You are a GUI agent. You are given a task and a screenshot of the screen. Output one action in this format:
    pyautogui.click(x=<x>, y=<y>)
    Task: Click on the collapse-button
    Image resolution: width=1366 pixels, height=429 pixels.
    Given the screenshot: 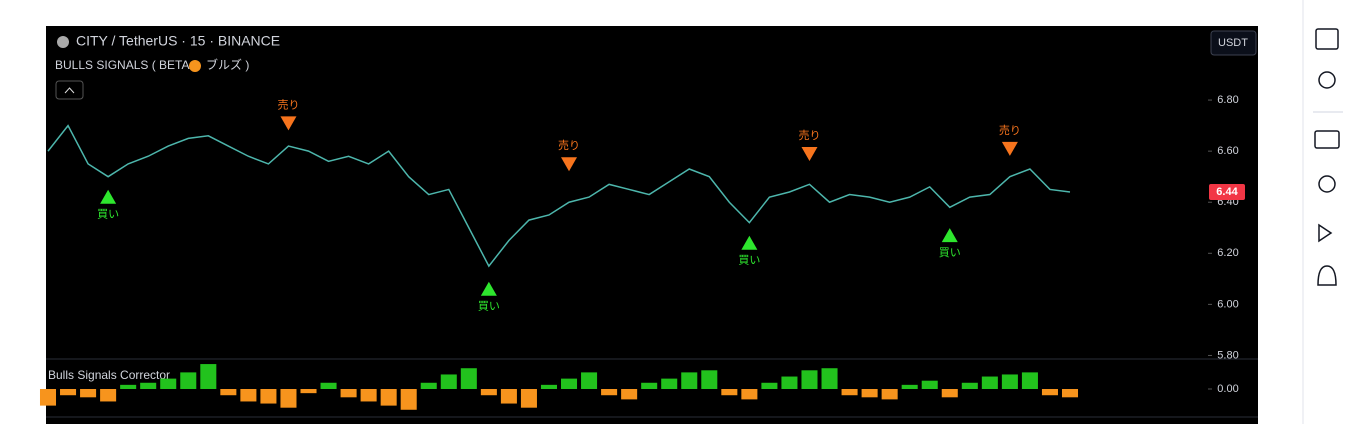 What is the action you would take?
    pyautogui.click(x=69, y=90)
    